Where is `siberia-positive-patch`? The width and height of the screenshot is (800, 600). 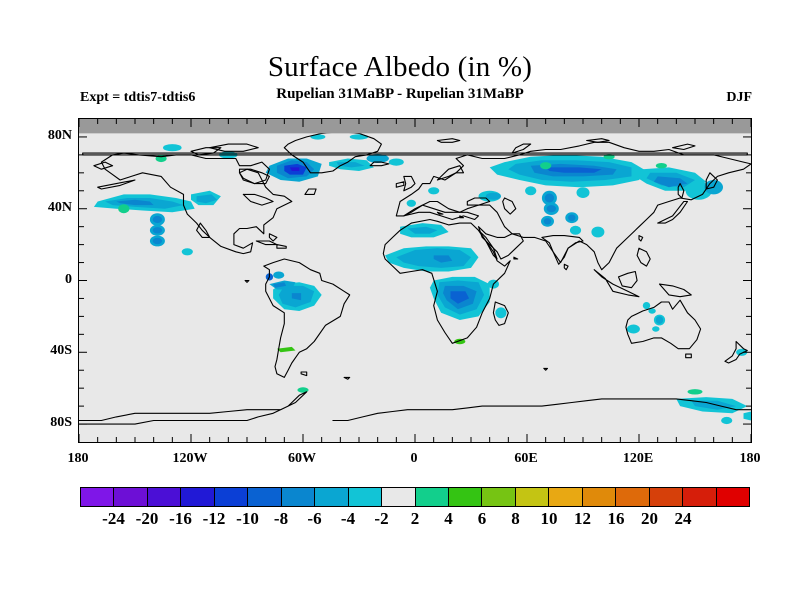
siberia-positive-patch is located at coordinates (546, 166).